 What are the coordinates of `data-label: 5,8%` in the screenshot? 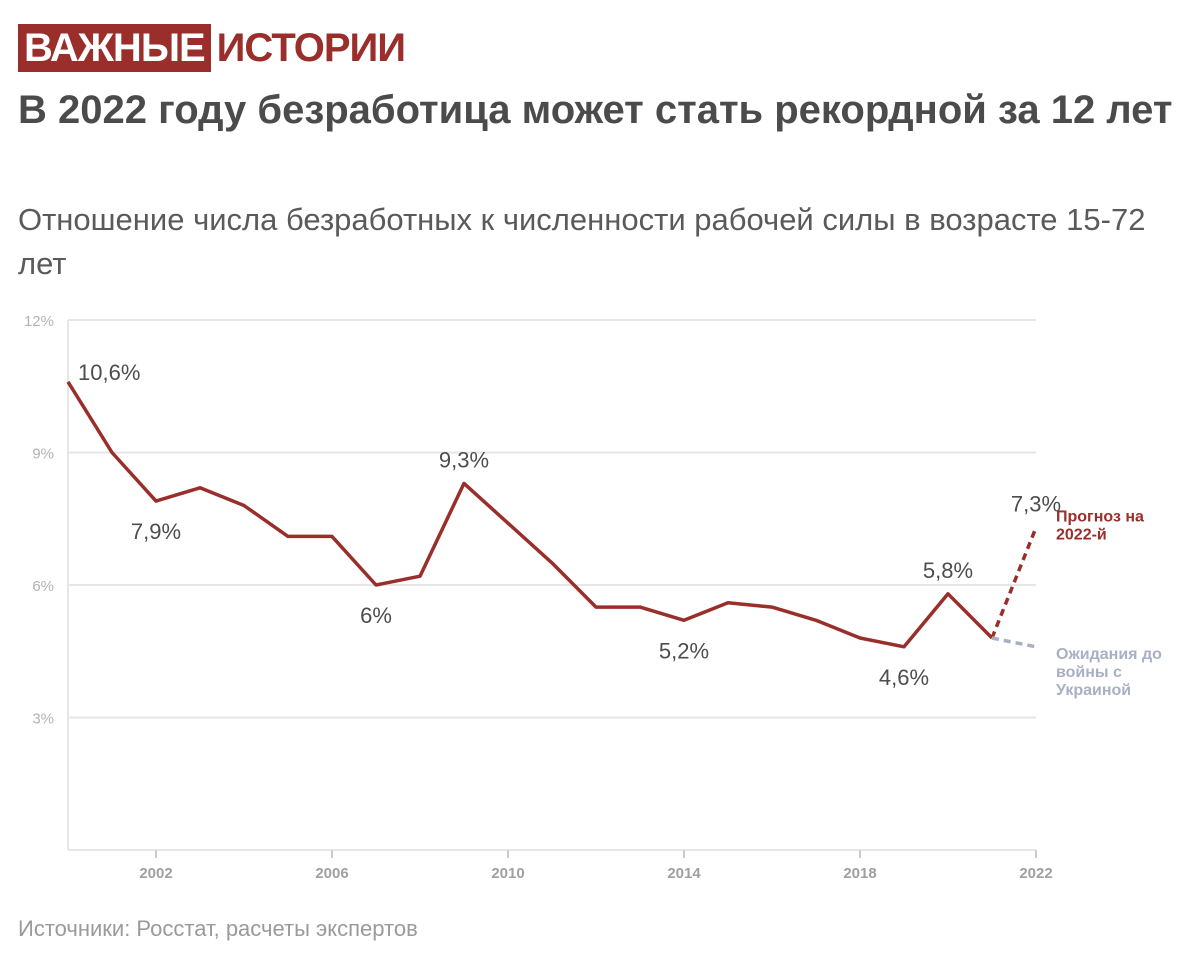 It's located at (948, 570).